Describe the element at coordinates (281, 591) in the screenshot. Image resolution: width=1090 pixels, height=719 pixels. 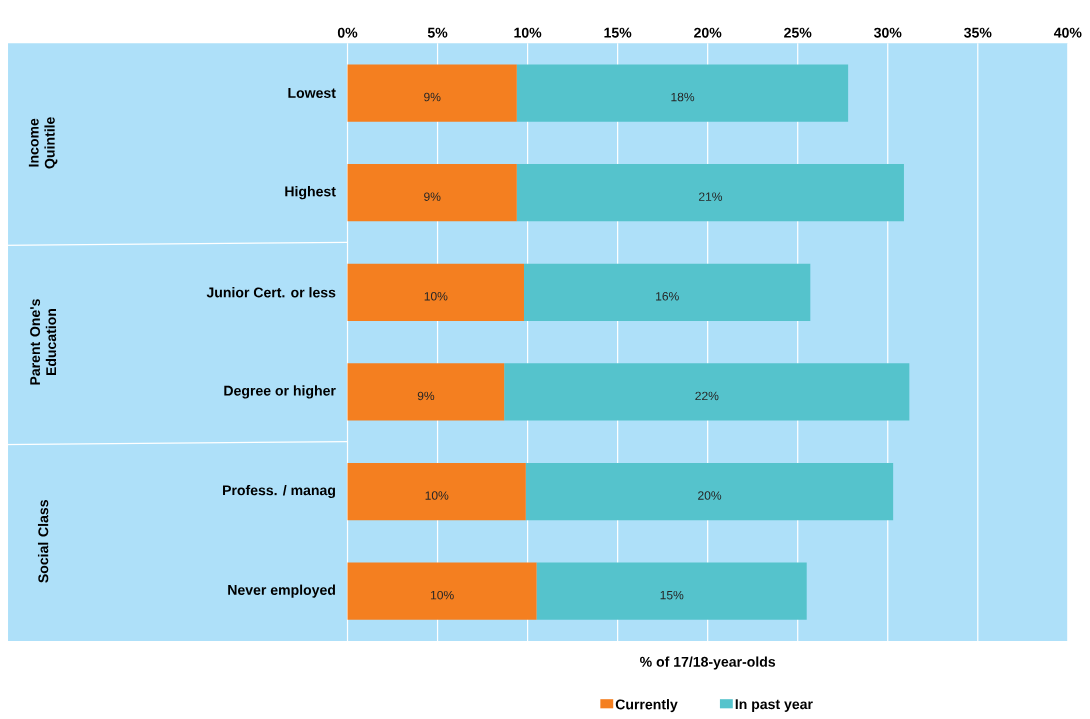
I see `y-tick-label: Never employed` at that location.